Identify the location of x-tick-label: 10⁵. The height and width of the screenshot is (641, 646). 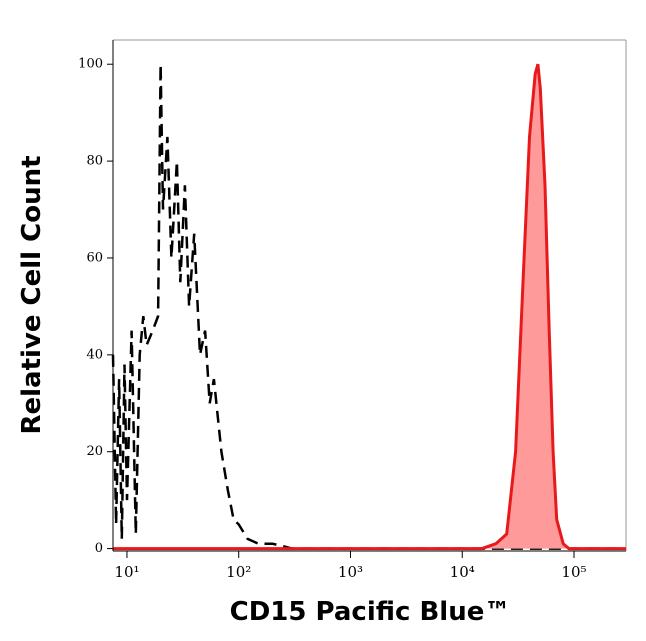
(573, 572).